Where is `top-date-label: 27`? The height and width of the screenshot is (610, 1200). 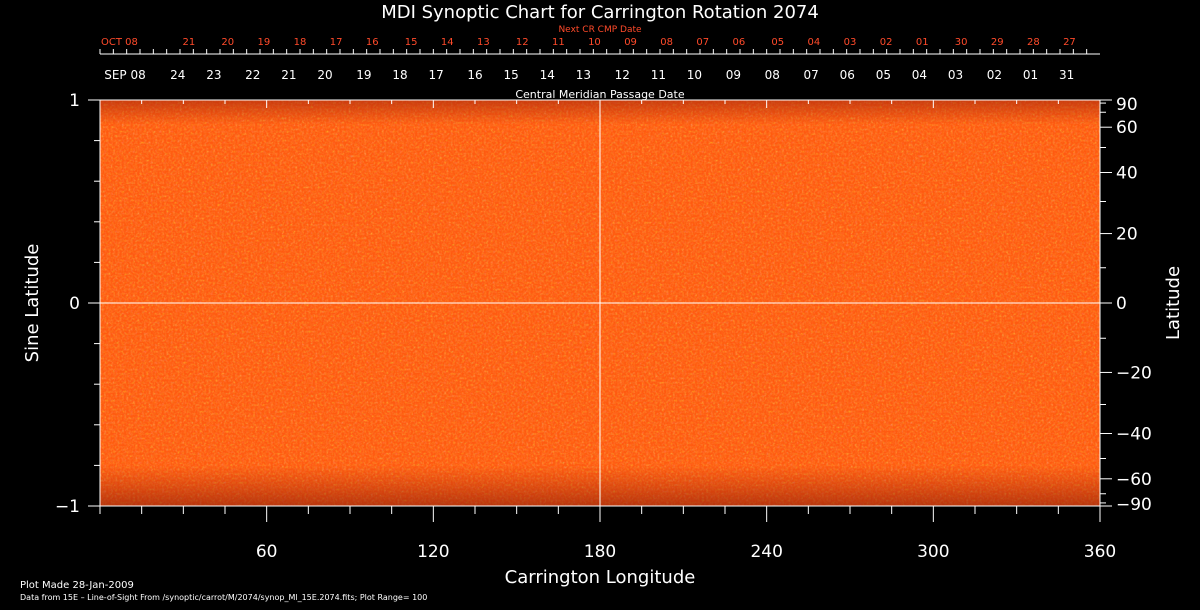
top-date-label: 27 is located at coordinates (1069, 42).